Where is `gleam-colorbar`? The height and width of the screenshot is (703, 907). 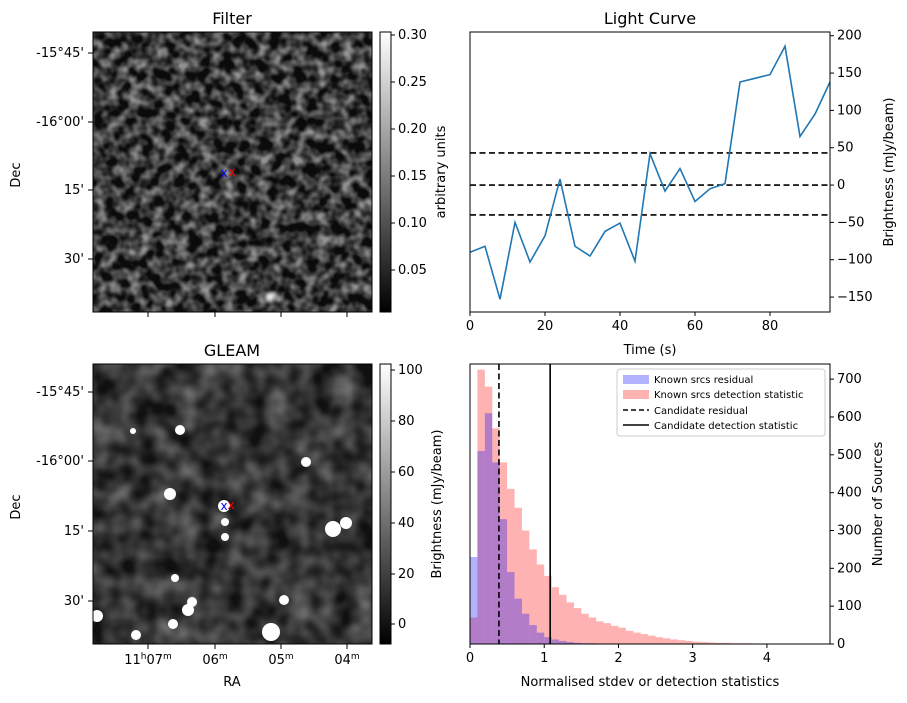 gleam-colorbar is located at coordinates (385, 504).